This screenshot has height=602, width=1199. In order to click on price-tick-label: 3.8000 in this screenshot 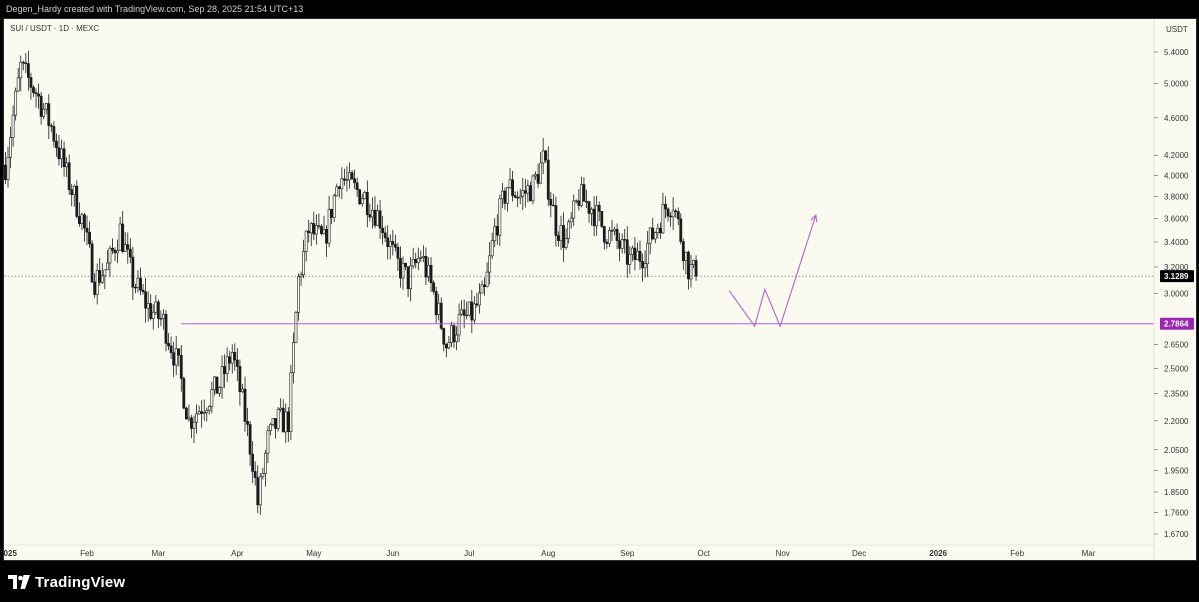, I will do `click(1176, 196)`.